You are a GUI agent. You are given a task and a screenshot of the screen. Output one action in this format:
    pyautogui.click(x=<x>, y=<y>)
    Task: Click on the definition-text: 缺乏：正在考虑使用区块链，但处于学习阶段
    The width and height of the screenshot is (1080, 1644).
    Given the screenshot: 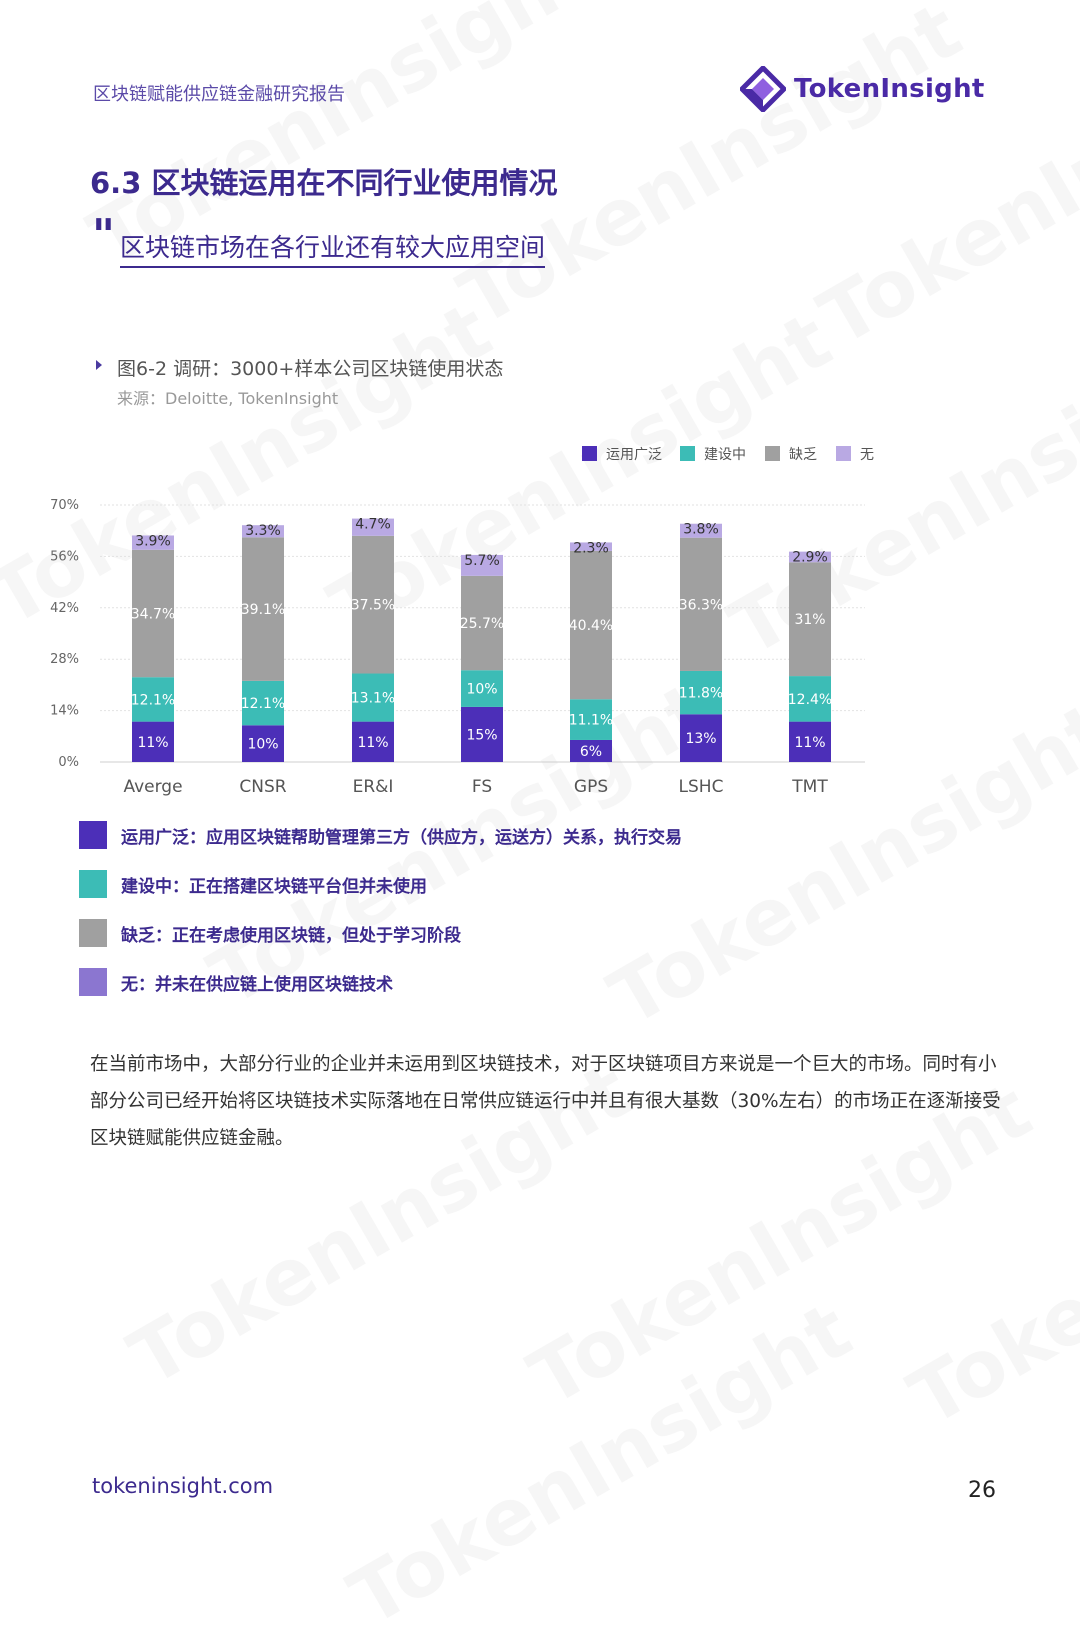 What is the action you would take?
    pyautogui.click(x=291, y=935)
    